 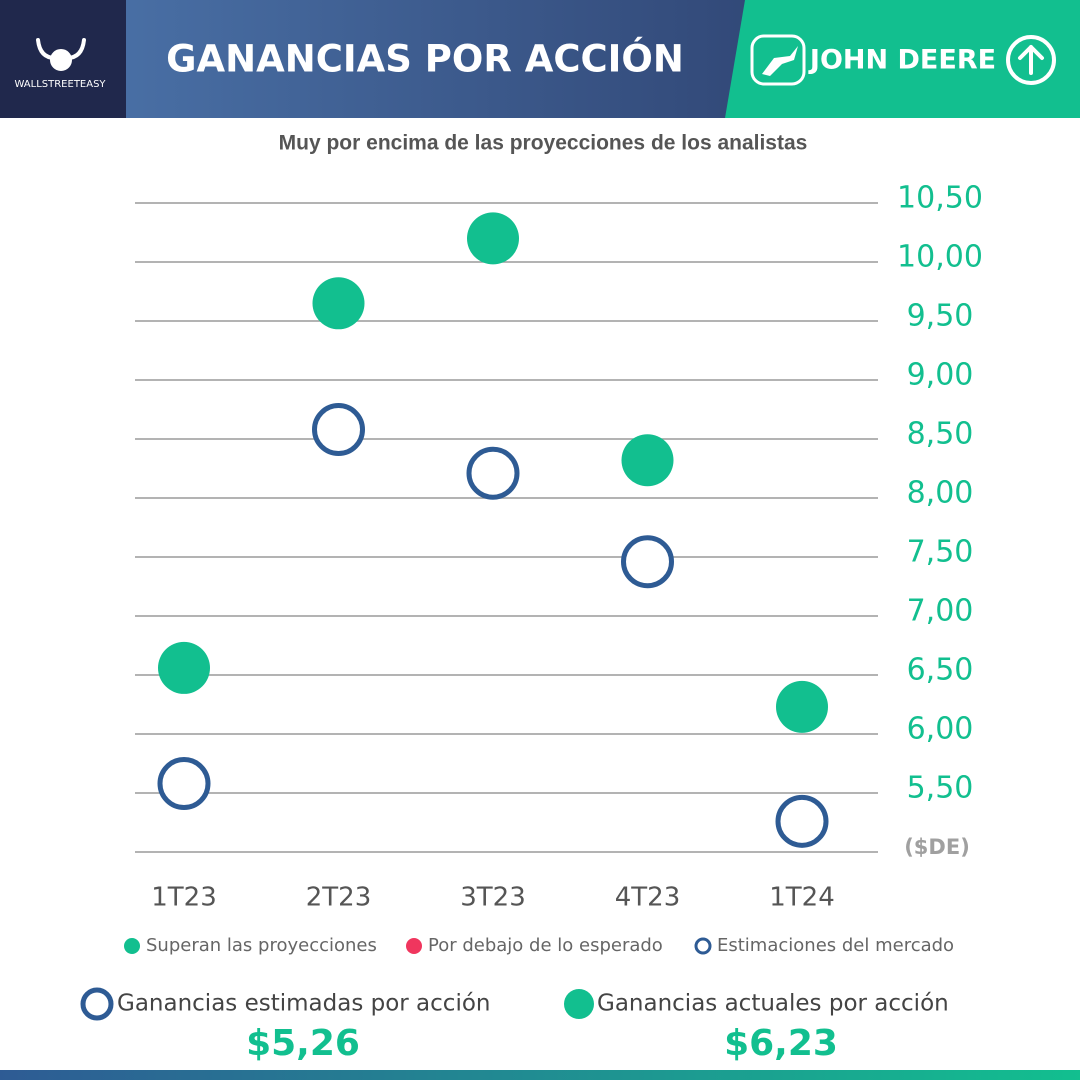 I want to click on x-tick-label: 1T23, so click(x=184, y=898).